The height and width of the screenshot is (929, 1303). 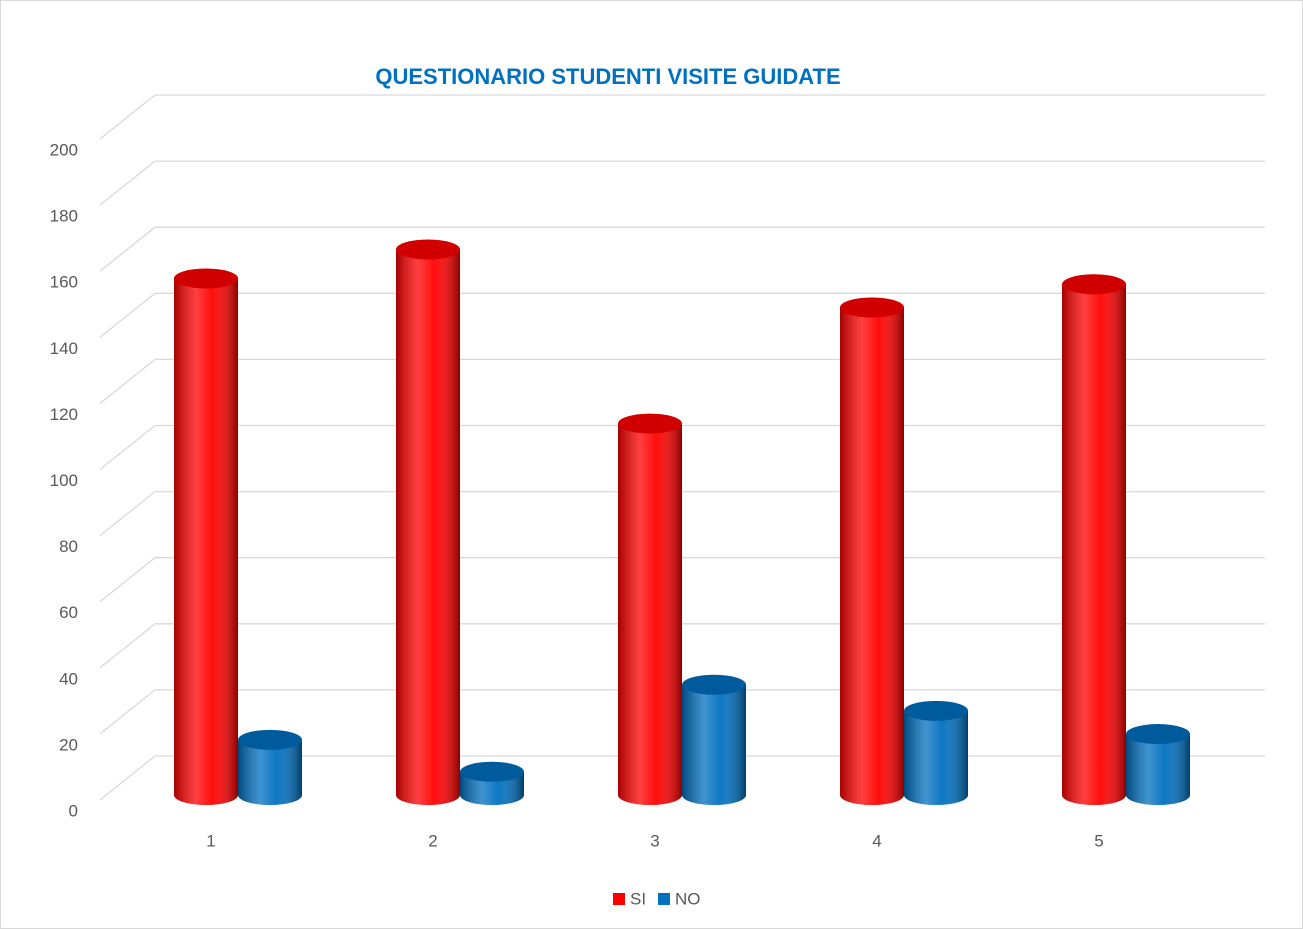 What do you see at coordinates (638, 898) in the screenshot?
I see `legend-label: SI` at bounding box center [638, 898].